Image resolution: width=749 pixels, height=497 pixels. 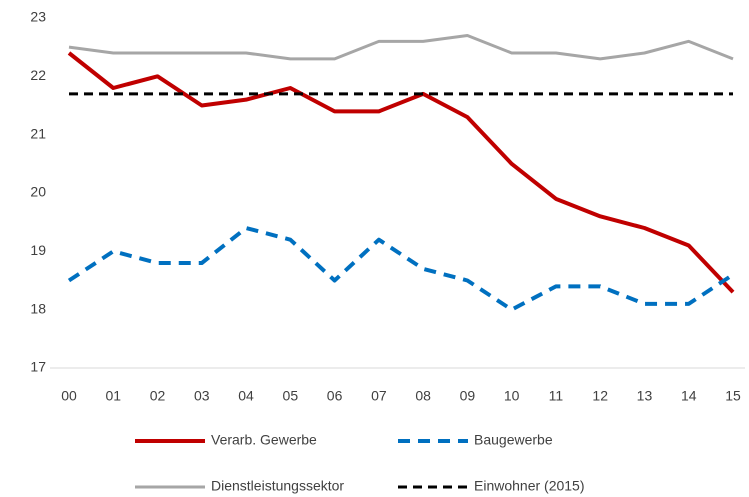 What do you see at coordinates (202, 396) in the screenshot?
I see `x-tick-label: 03` at bounding box center [202, 396].